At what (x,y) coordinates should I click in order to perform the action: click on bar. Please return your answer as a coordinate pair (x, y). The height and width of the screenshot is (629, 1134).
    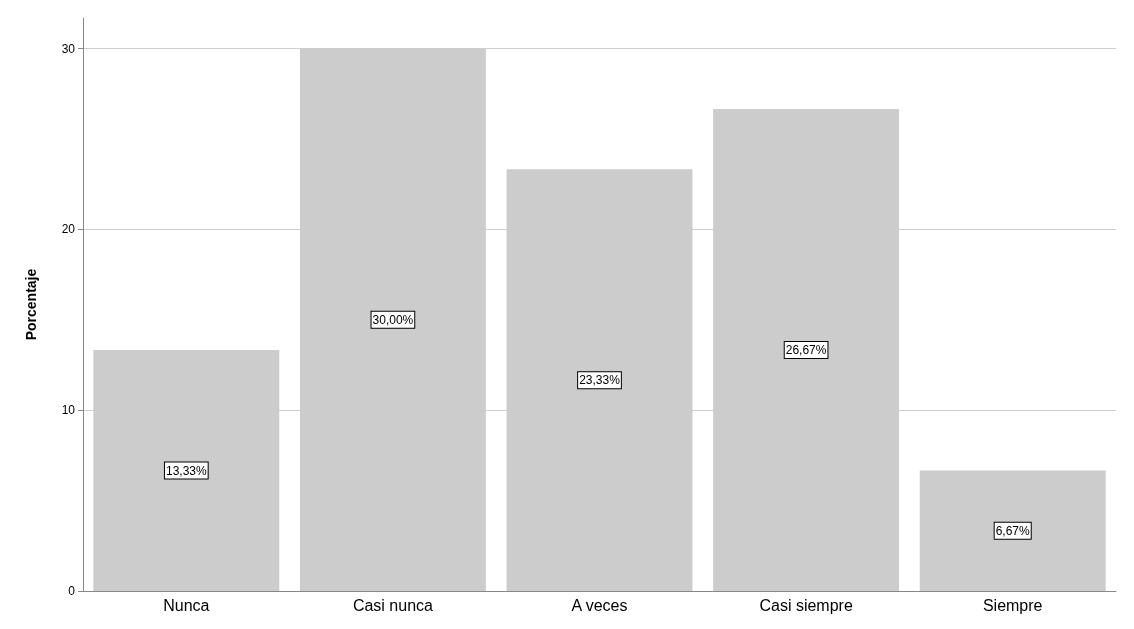
    Looking at the image, I should click on (1012, 530).